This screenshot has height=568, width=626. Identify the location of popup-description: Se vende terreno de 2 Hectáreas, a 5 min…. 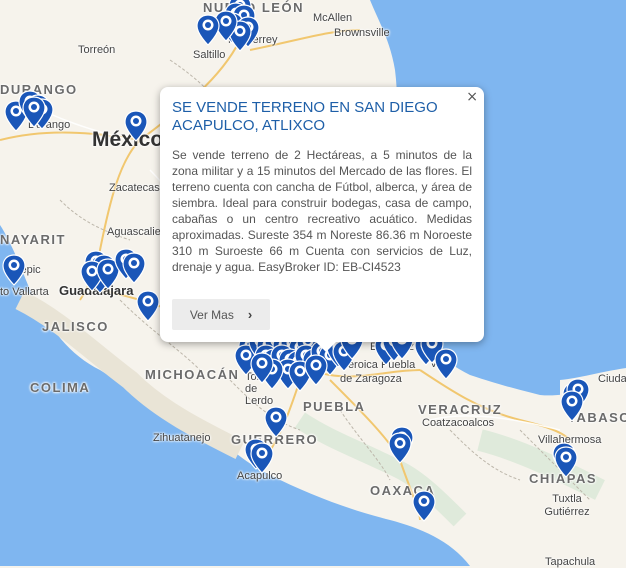
(322, 211).